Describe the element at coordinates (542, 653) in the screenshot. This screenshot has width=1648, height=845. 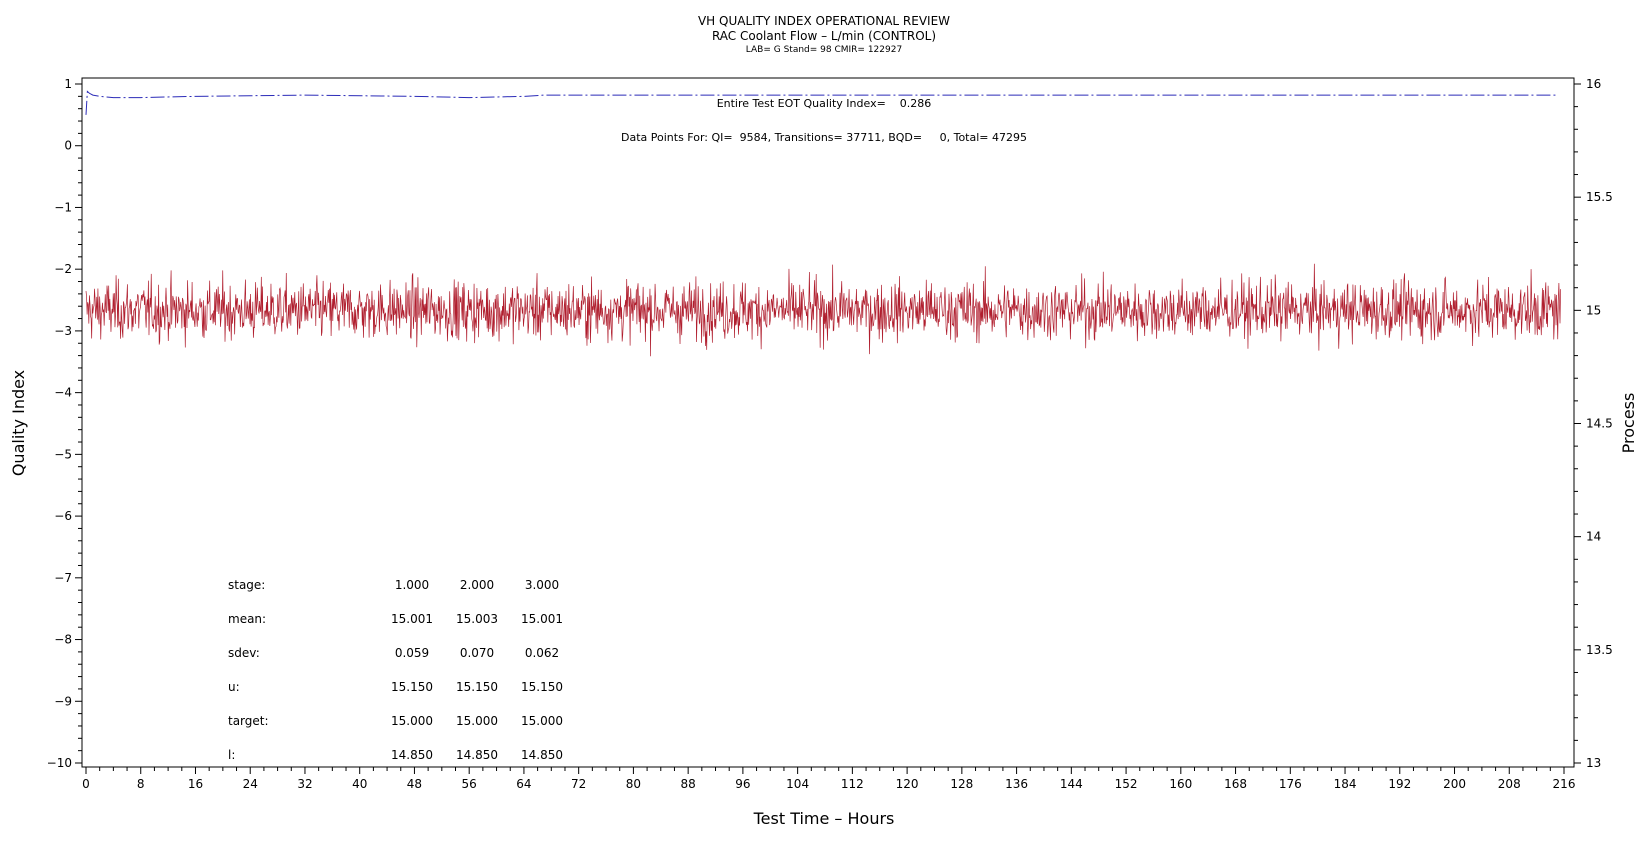
I see `stats-cell: 0.062` at that location.